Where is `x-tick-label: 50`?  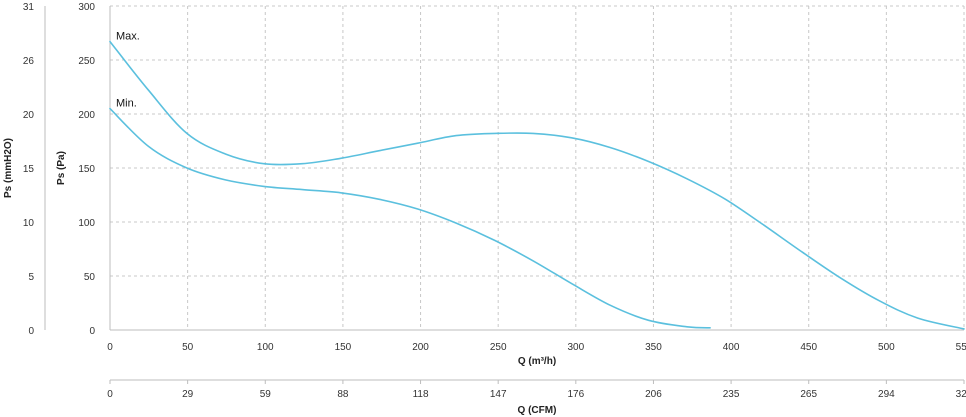
x-tick-label: 50 is located at coordinates (188, 347).